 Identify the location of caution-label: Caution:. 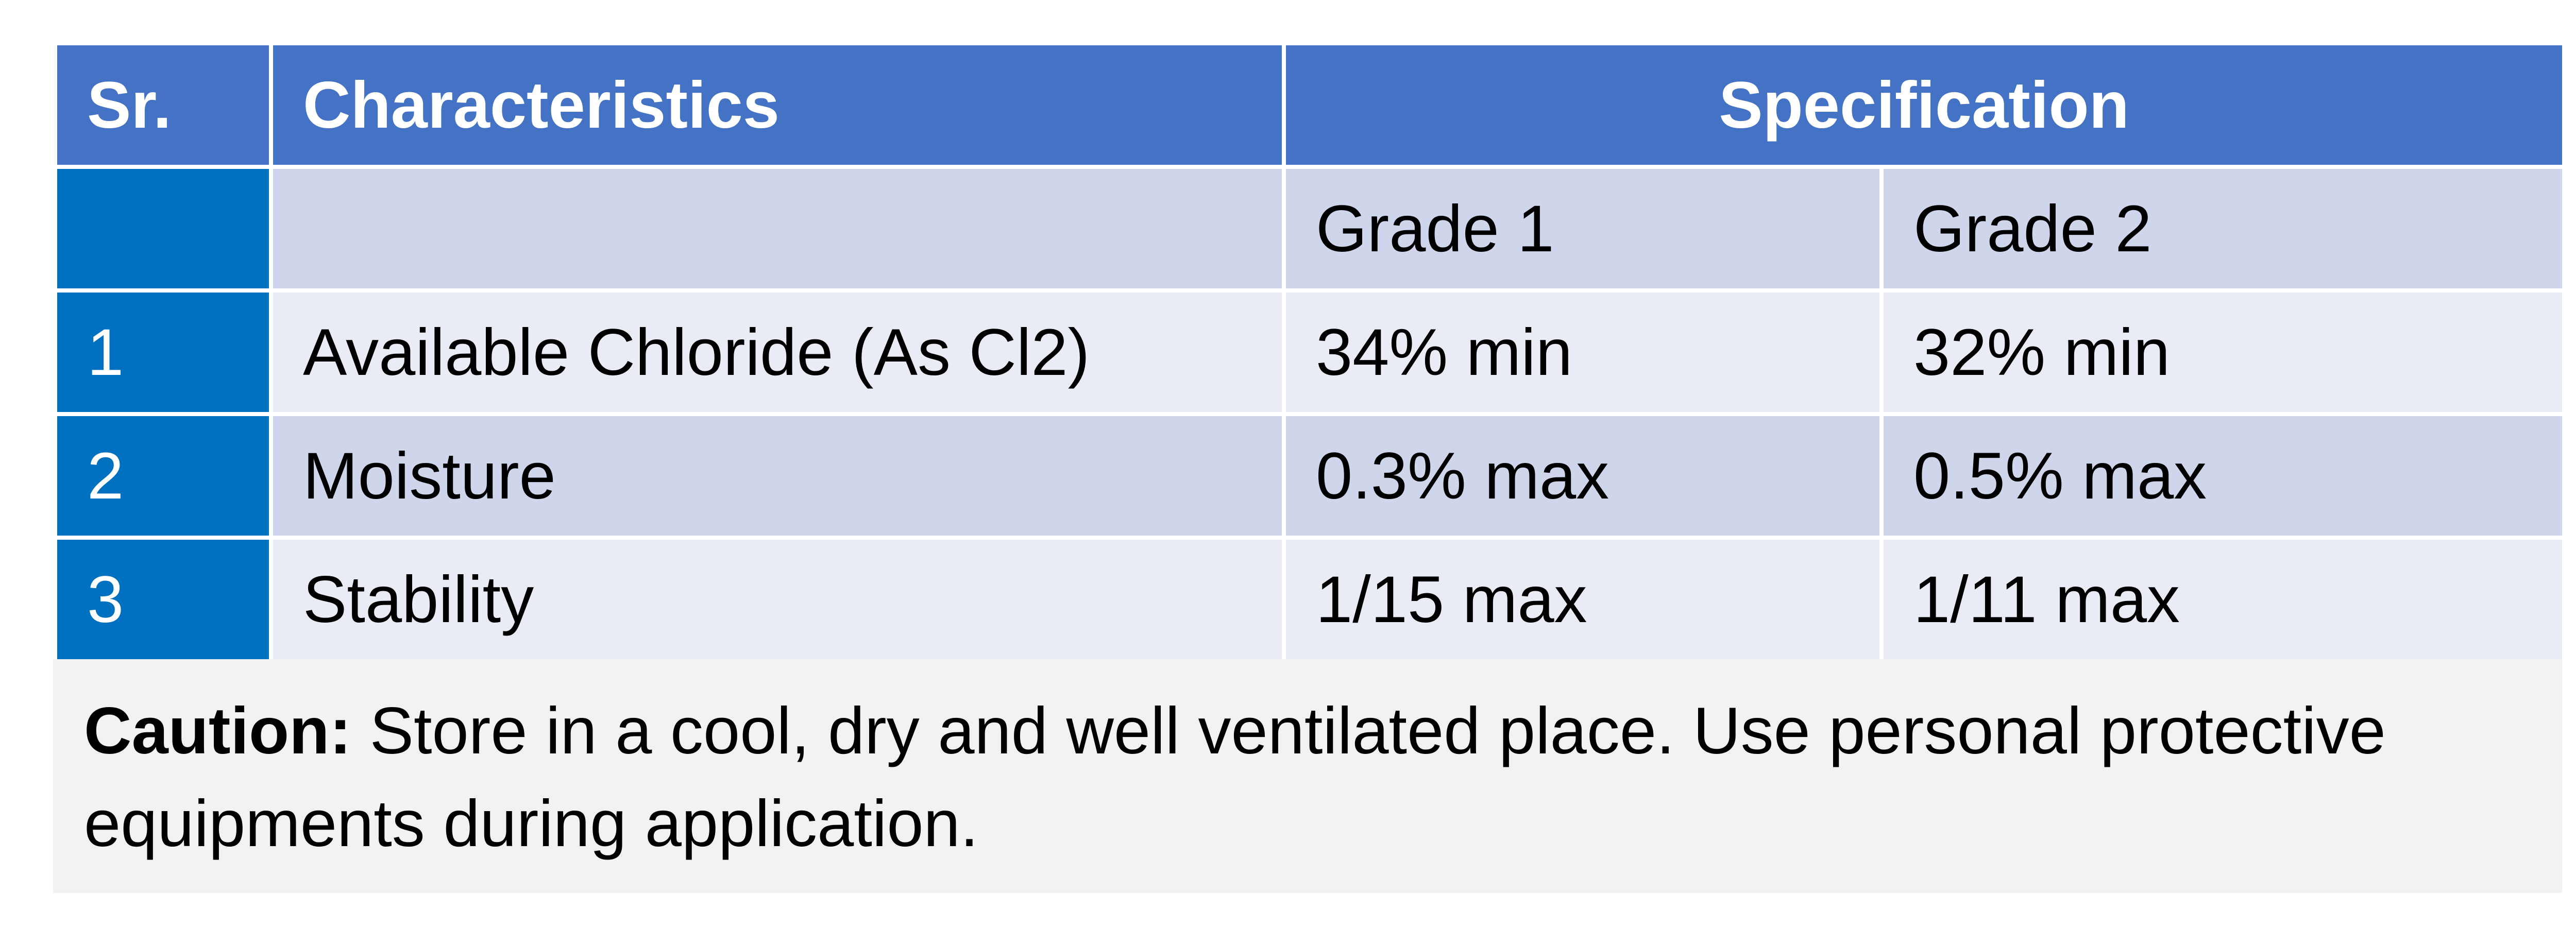
(217, 731).